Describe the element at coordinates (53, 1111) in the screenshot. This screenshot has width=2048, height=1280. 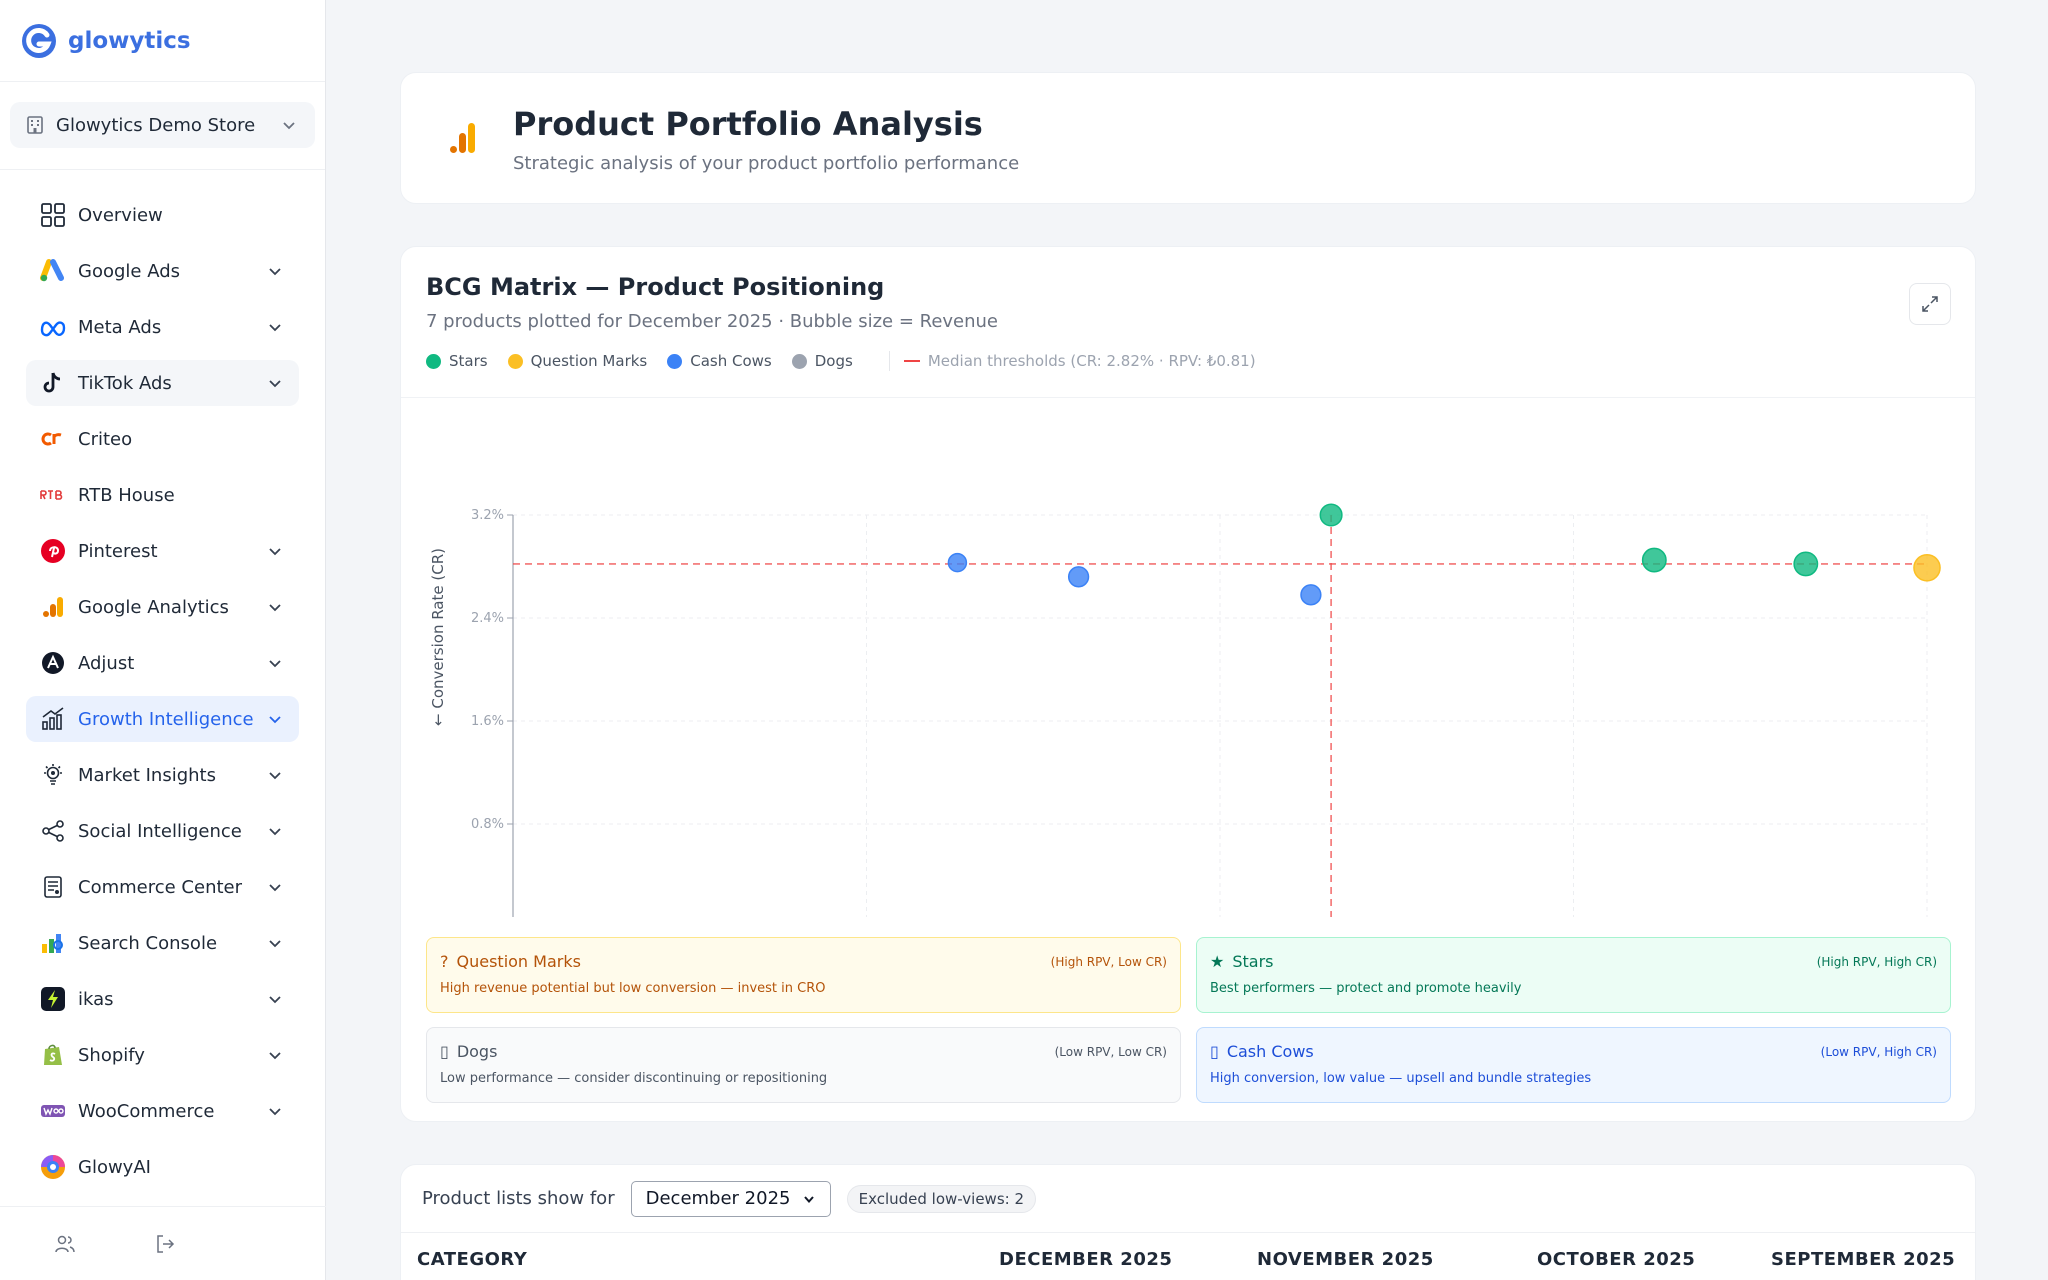
I see `woocommerce-icon` at that location.